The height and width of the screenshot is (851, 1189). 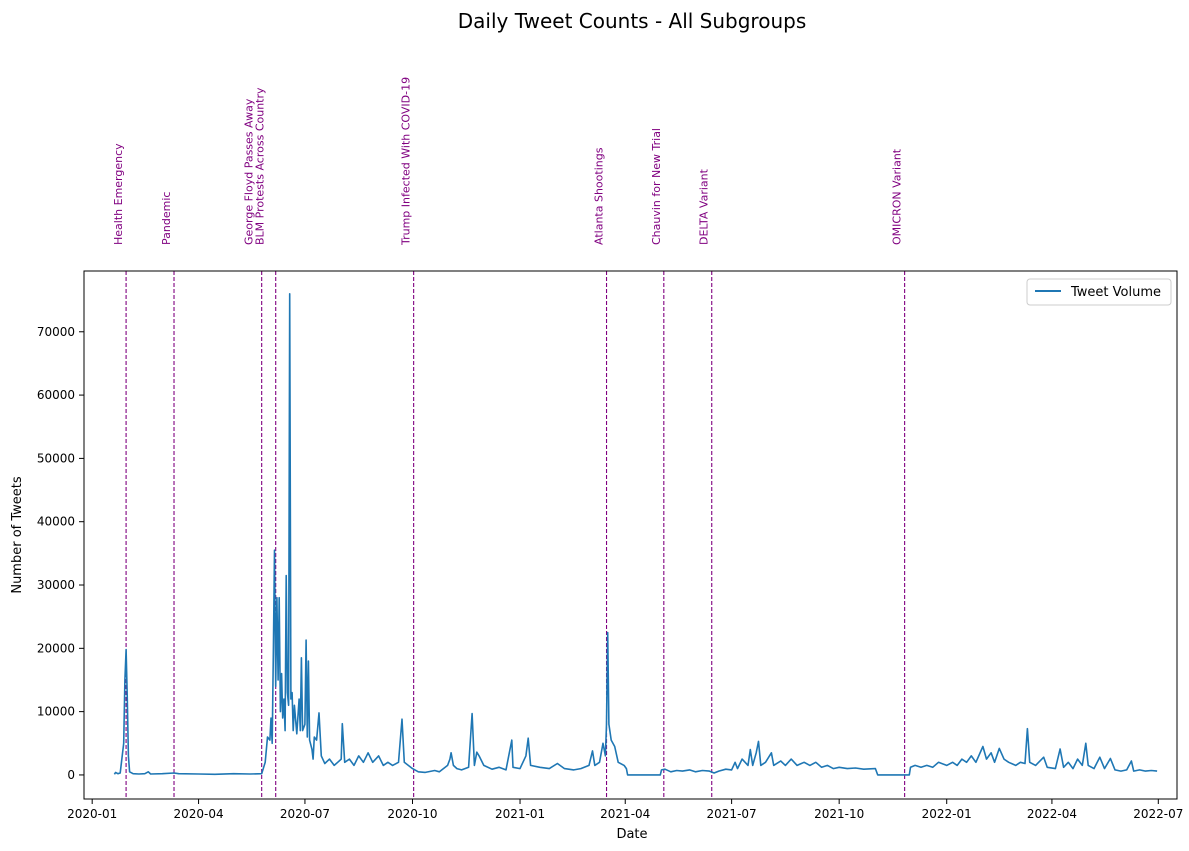 What do you see at coordinates (1158, 814) in the screenshot?
I see `x-tick-label-10: 2022-07` at bounding box center [1158, 814].